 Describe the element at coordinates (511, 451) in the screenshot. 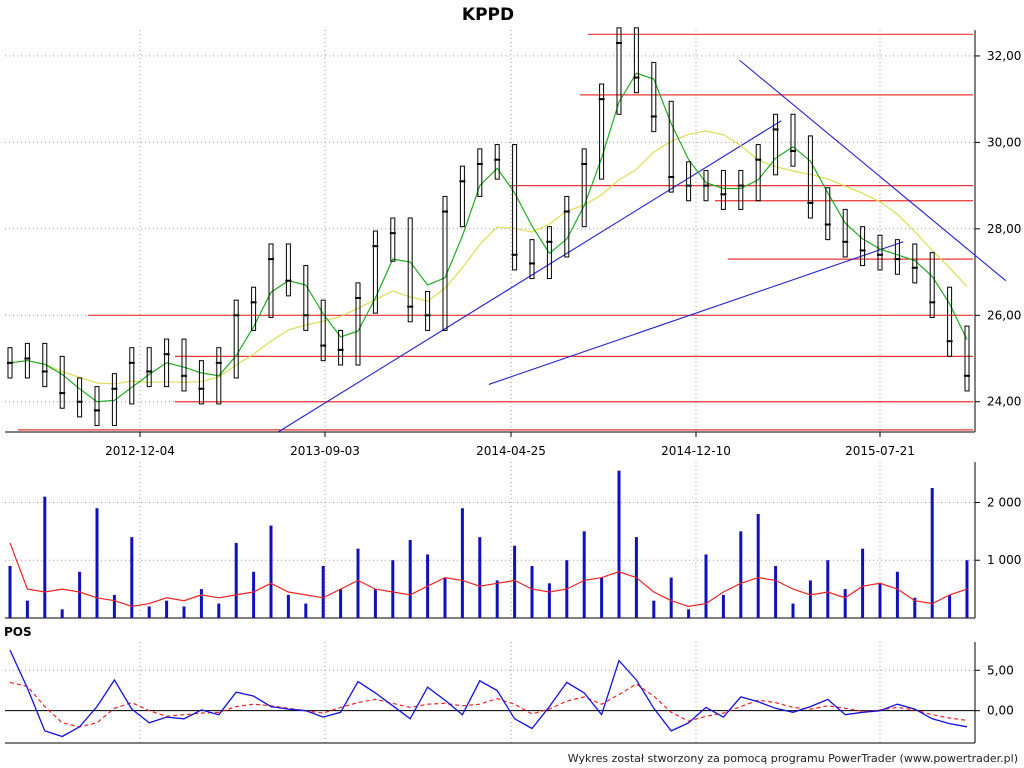

I see `date-tick-label: 2014-04-25` at that location.